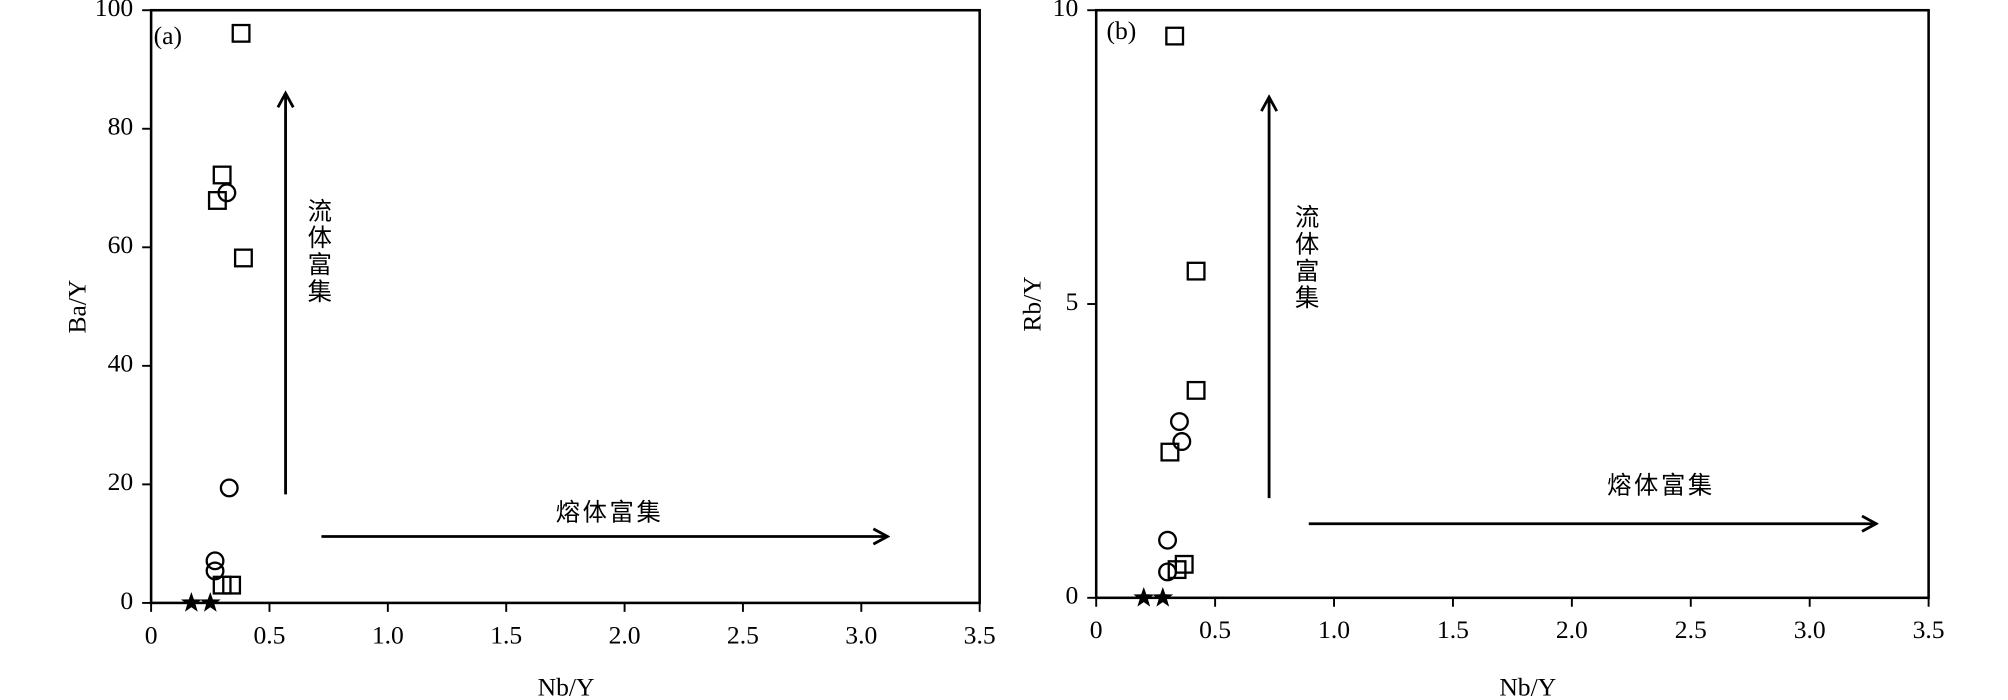 The width and height of the screenshot is (2008, 700). What do you see at coordinates (121, 363) in the screenshot?
I see `y-tick-label: 40` at bounding box center [121, 363].